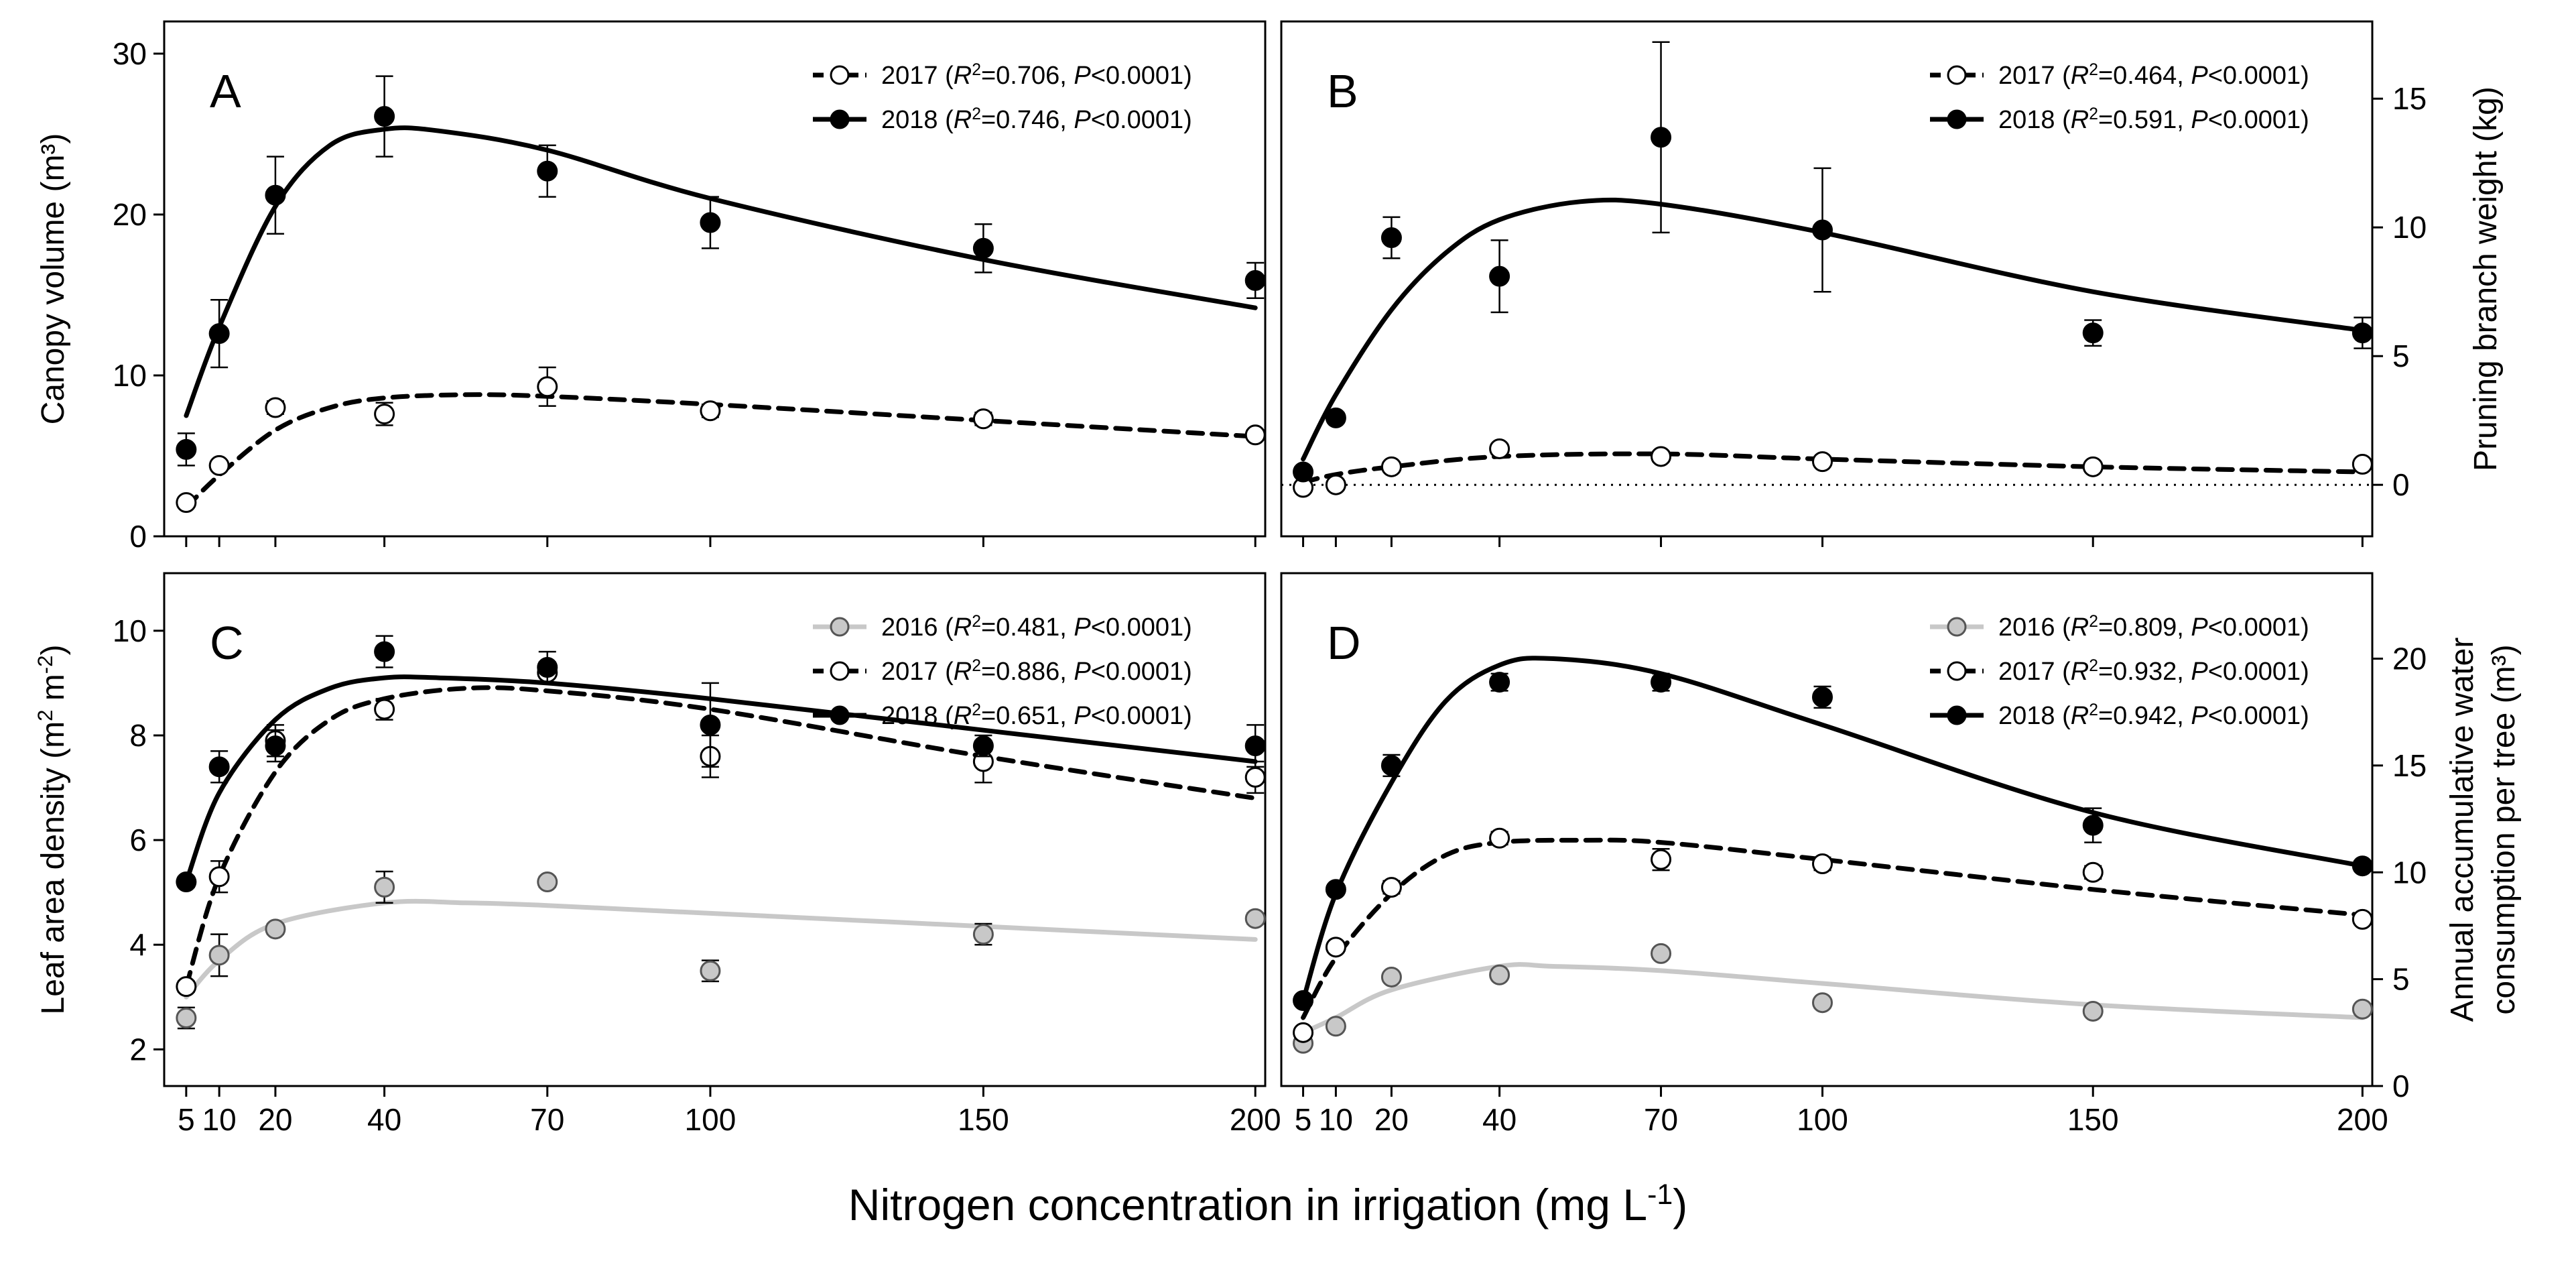 Image resolution: width=2576 pixels, height=1263 pixels. I want to click on x-tick-label: 5, so click(1303, 1120).